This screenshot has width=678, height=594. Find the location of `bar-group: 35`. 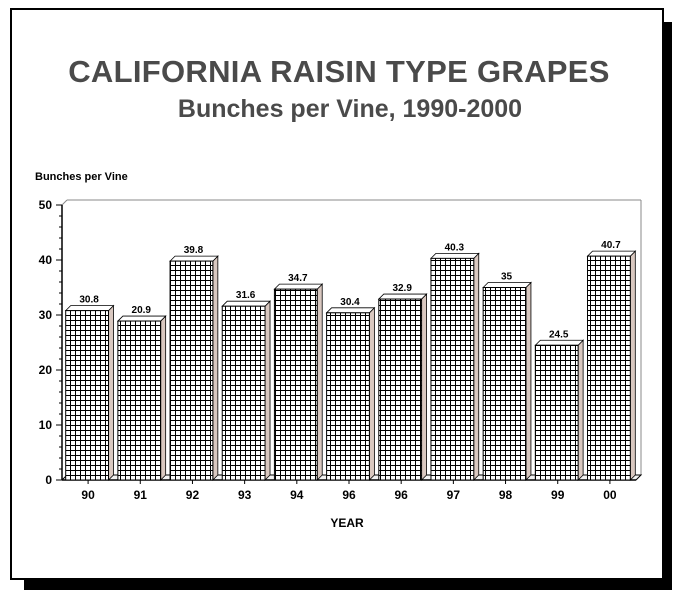

bar-group: 35 is located at coordinates (507, 376).